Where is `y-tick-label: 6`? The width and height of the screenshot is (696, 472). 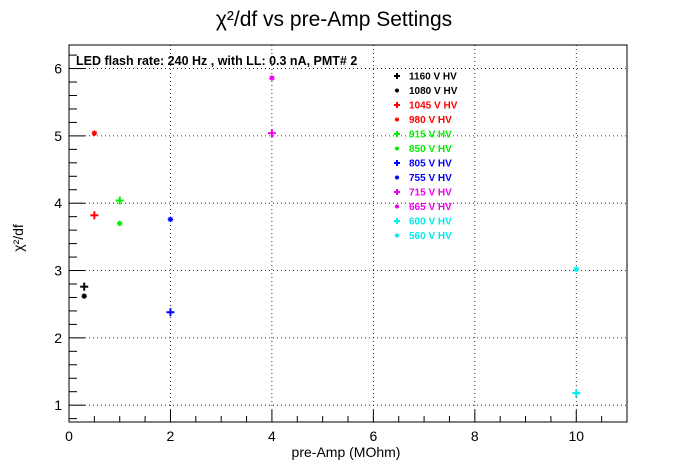
y-tick-label: 6 is located at coordinates (58, 69).